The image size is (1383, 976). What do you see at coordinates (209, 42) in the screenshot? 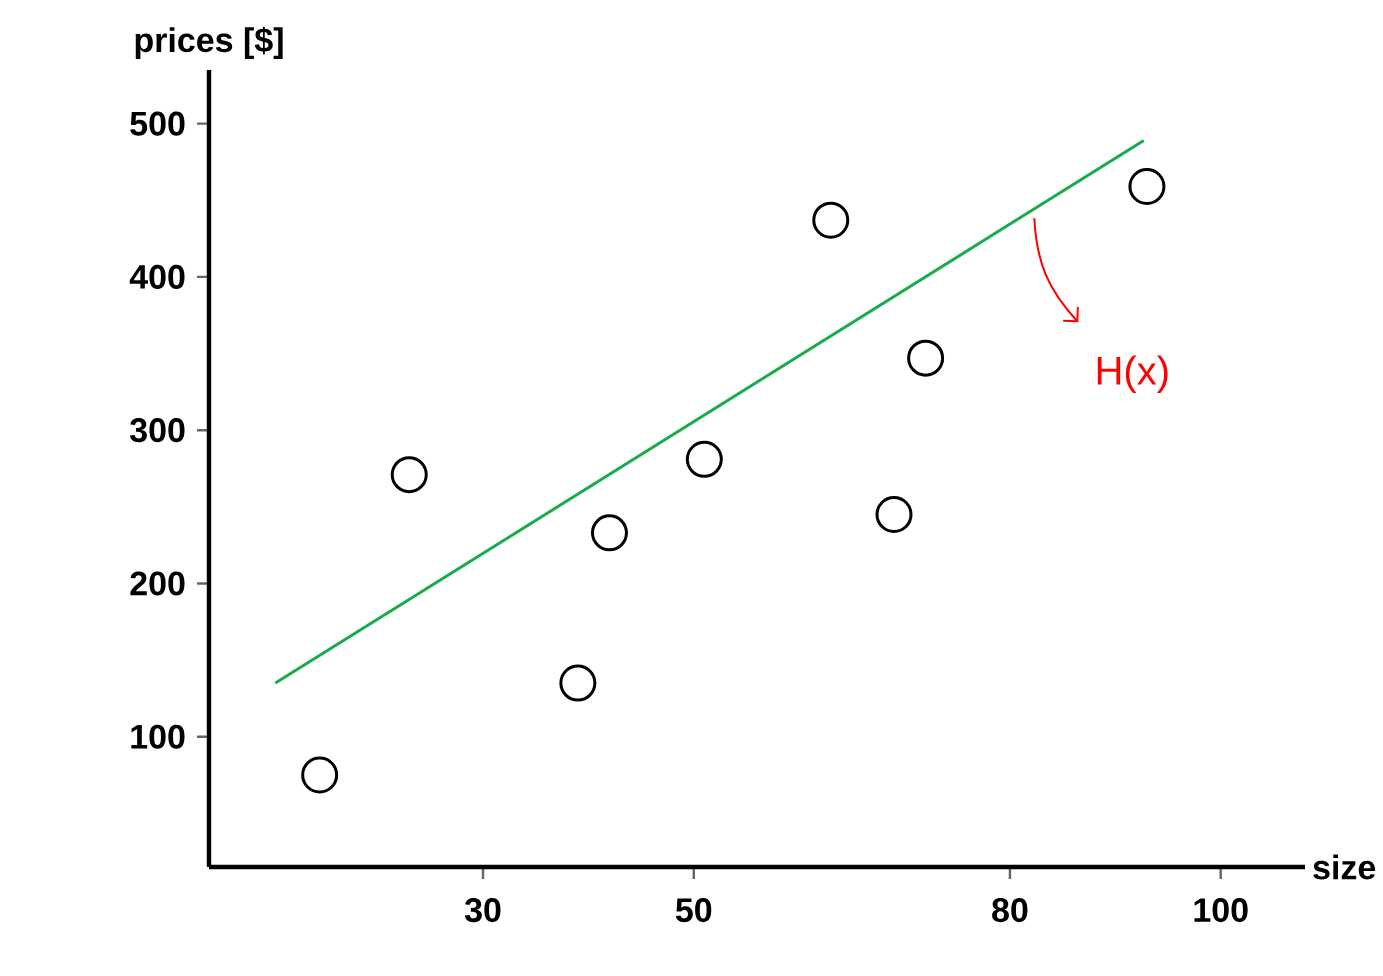
I see `y-axis-title: prices [$]` at bounding box center [209, 42].